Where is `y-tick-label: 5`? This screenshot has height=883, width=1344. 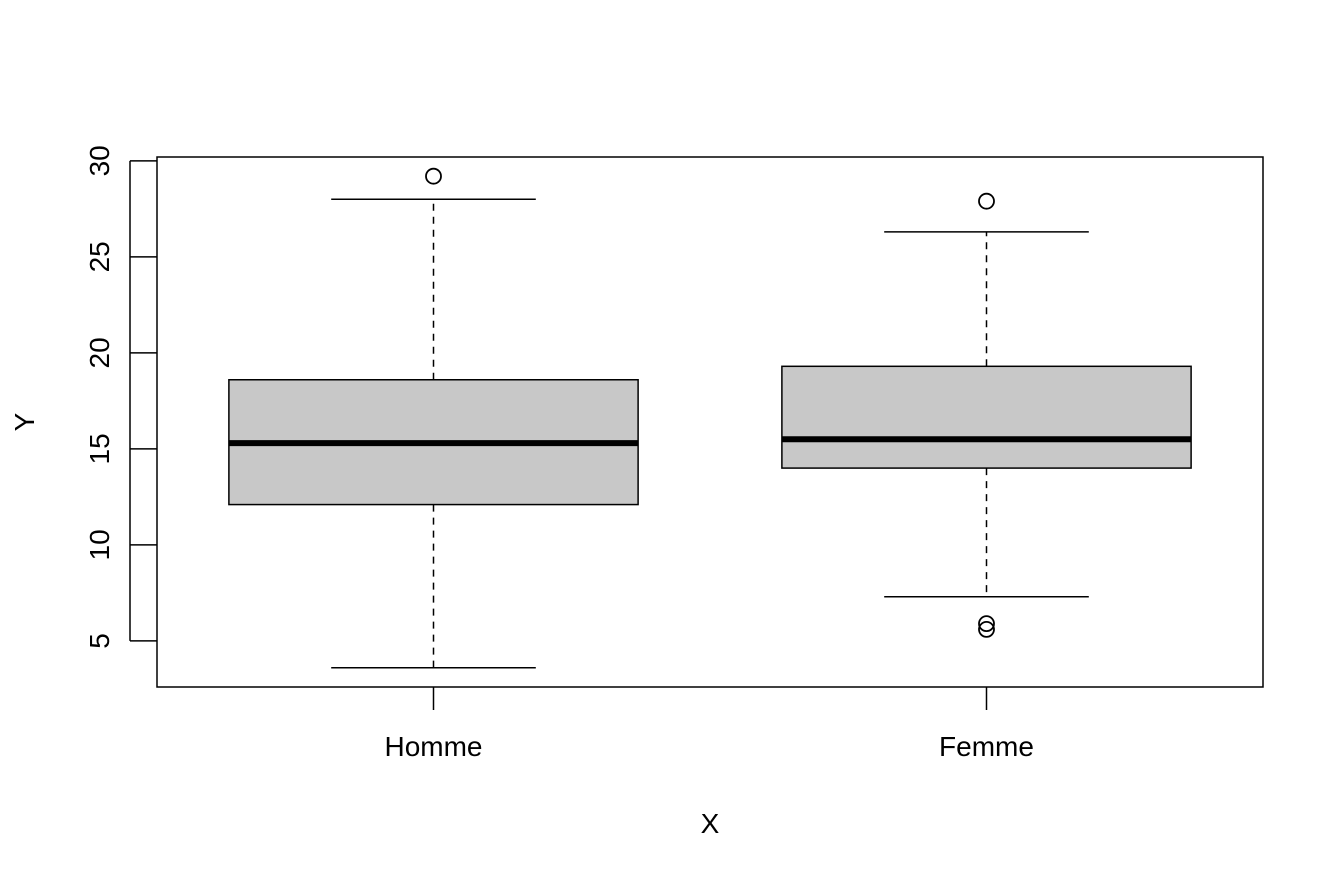
y-tick-label: 5 is located at coordinates (99, 641).